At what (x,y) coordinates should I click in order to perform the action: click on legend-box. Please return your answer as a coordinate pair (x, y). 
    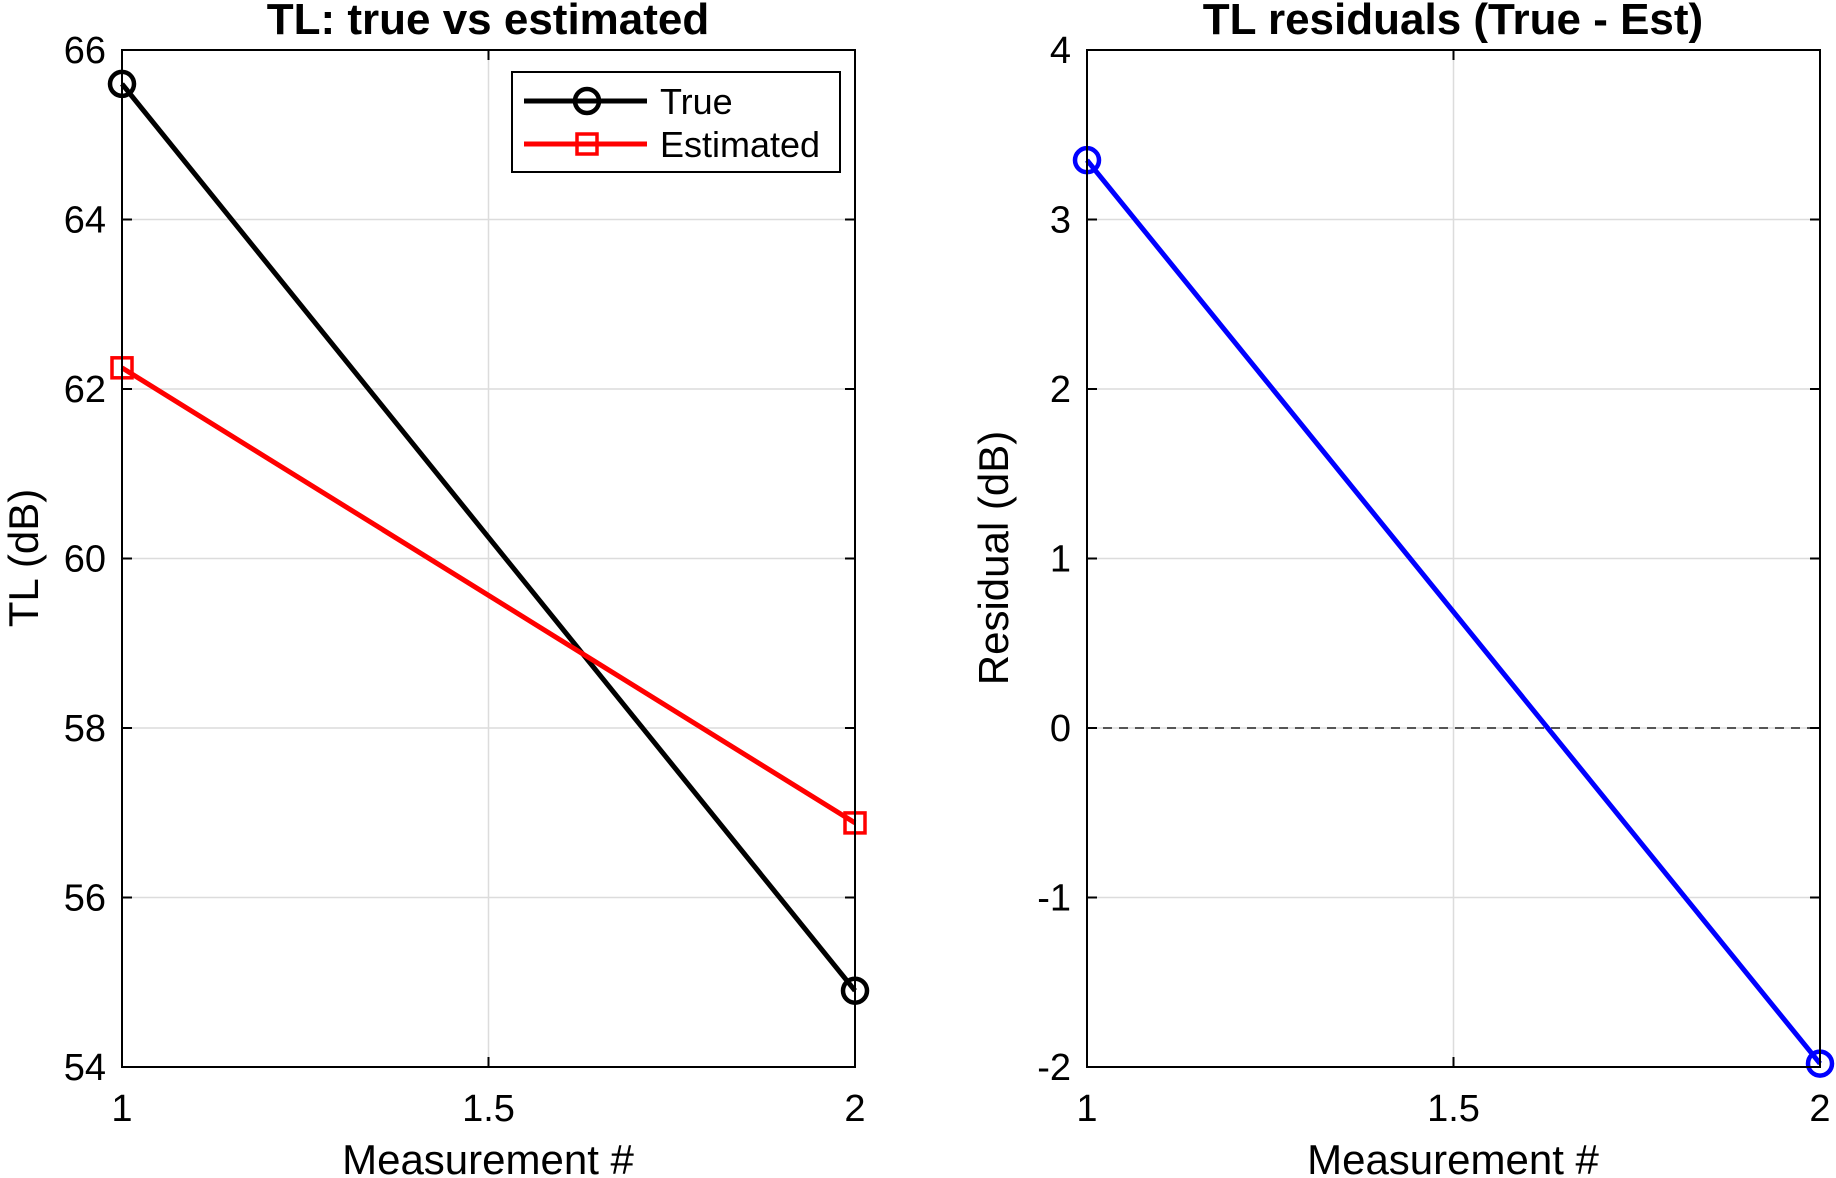
    Looking at the image, I should click on (676, 122).